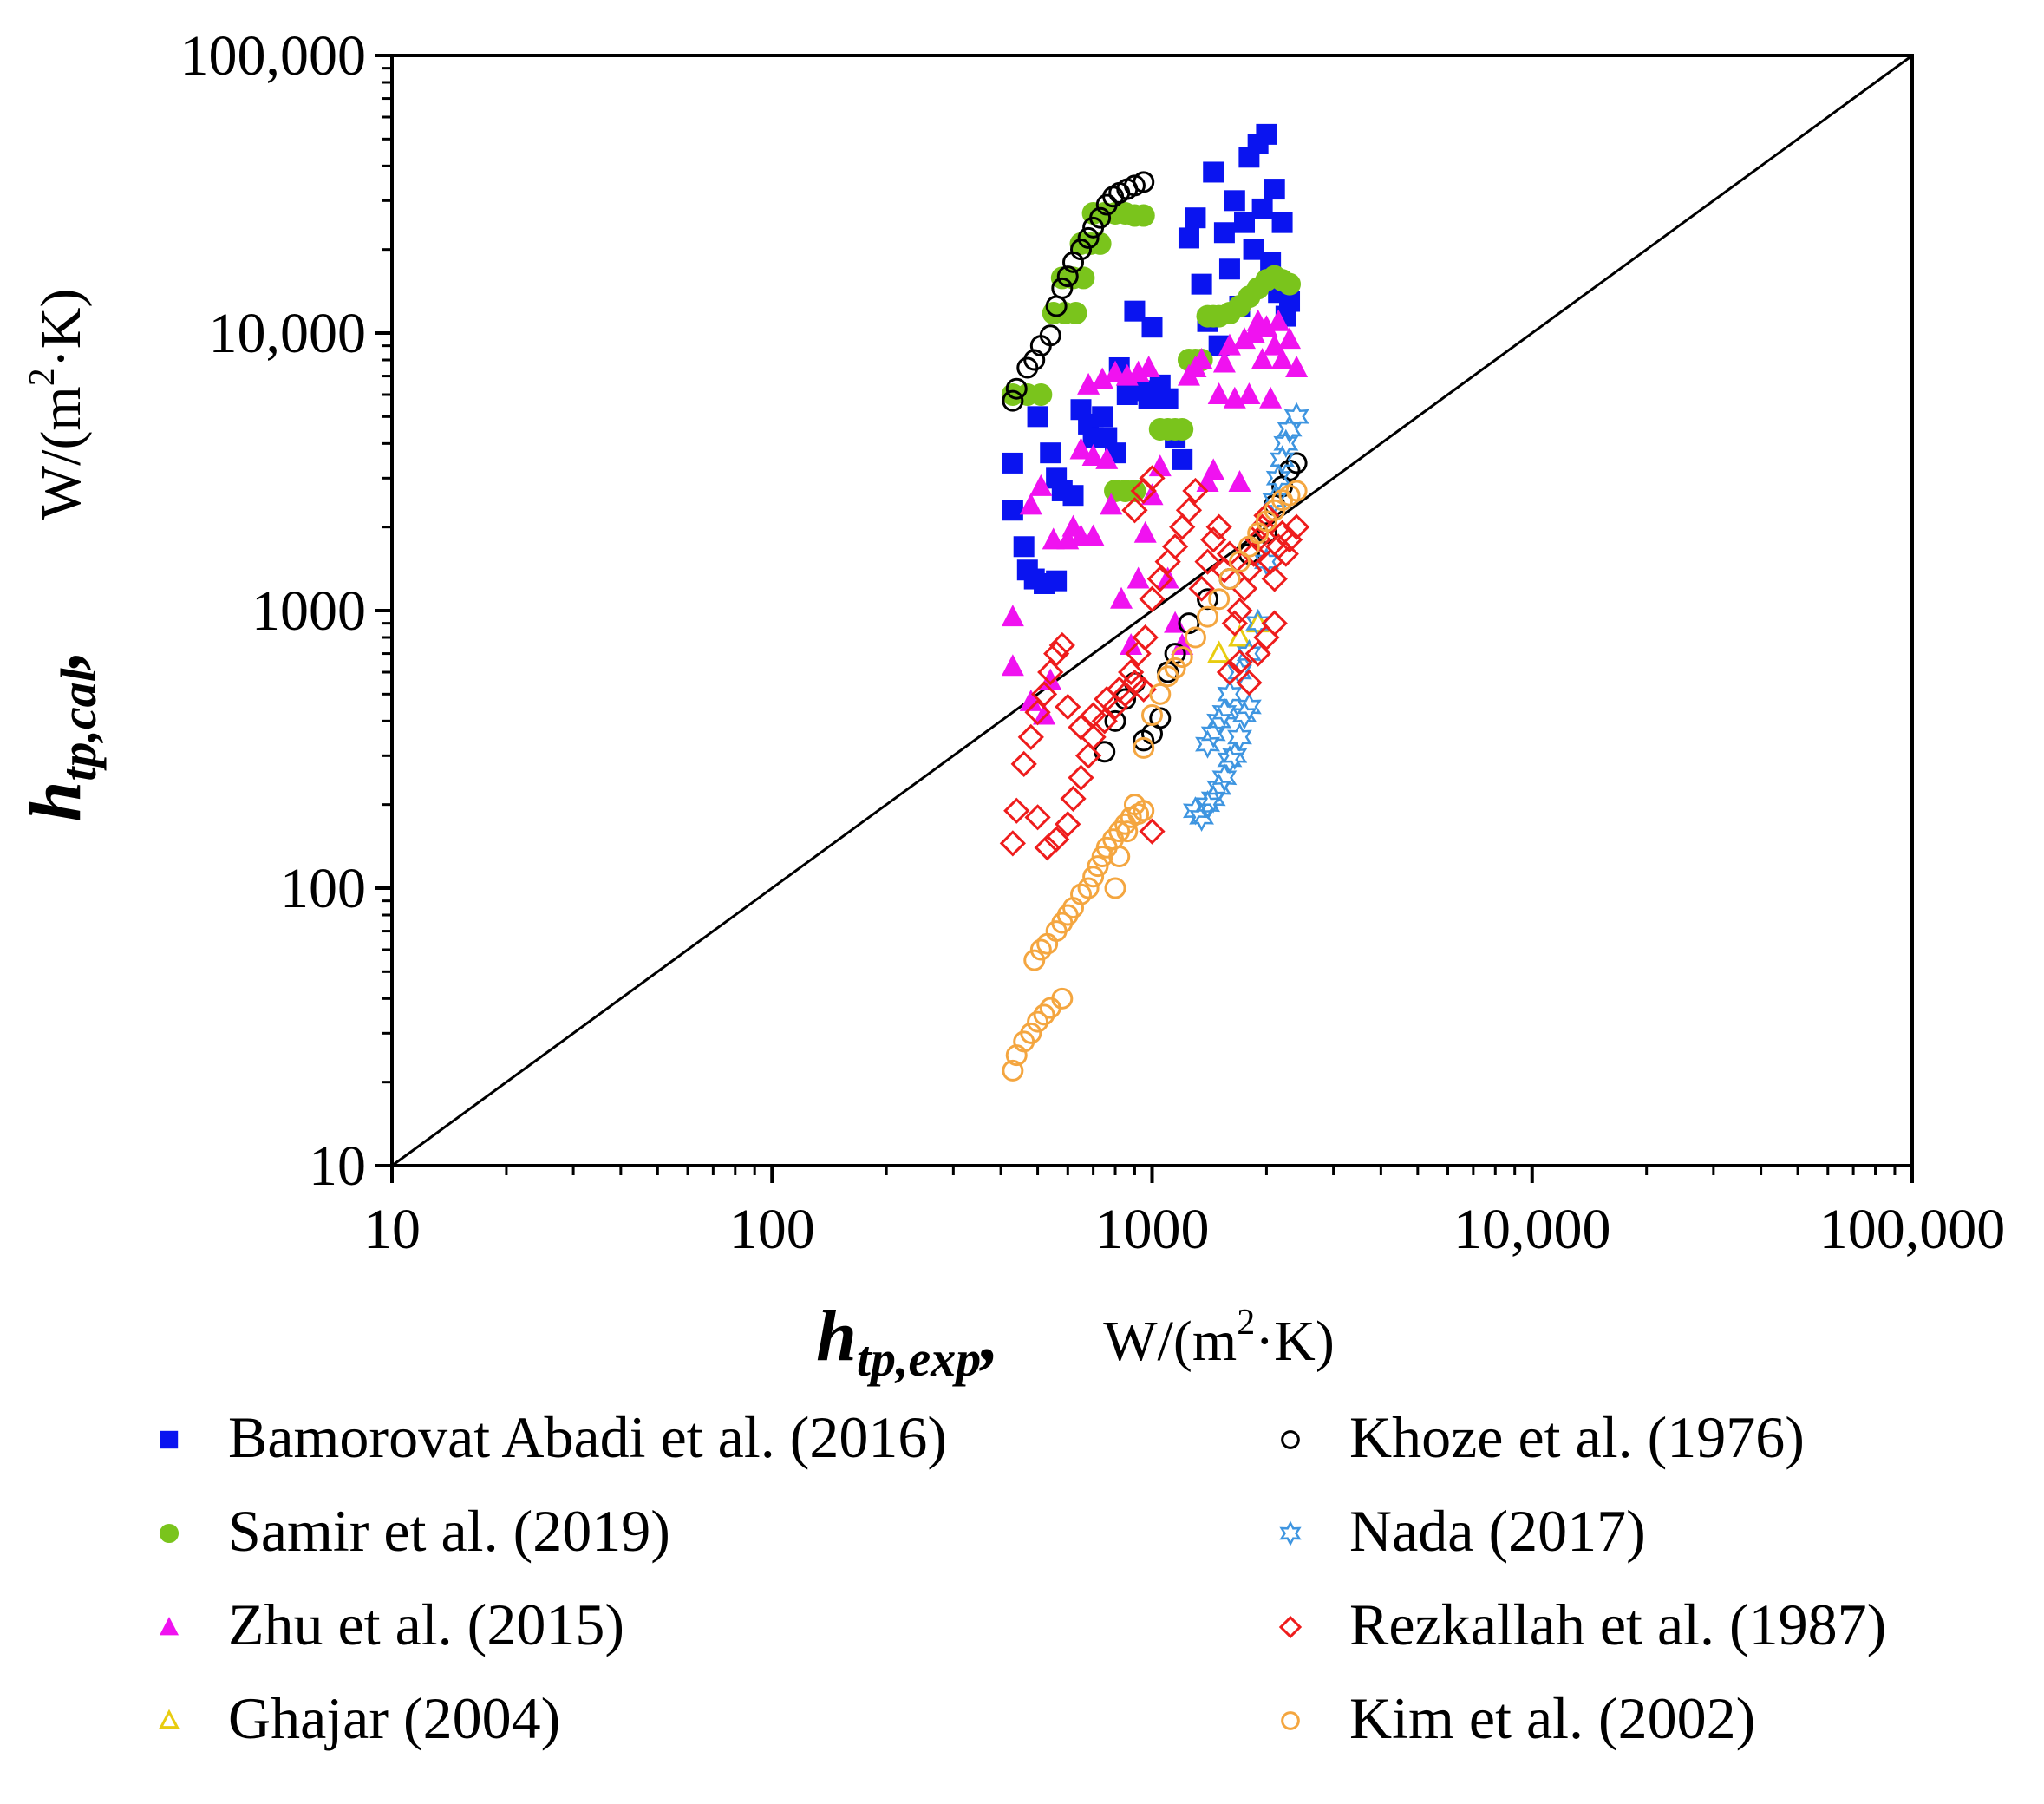  I want to click on y-tick-label: 100, so click(323, 889).